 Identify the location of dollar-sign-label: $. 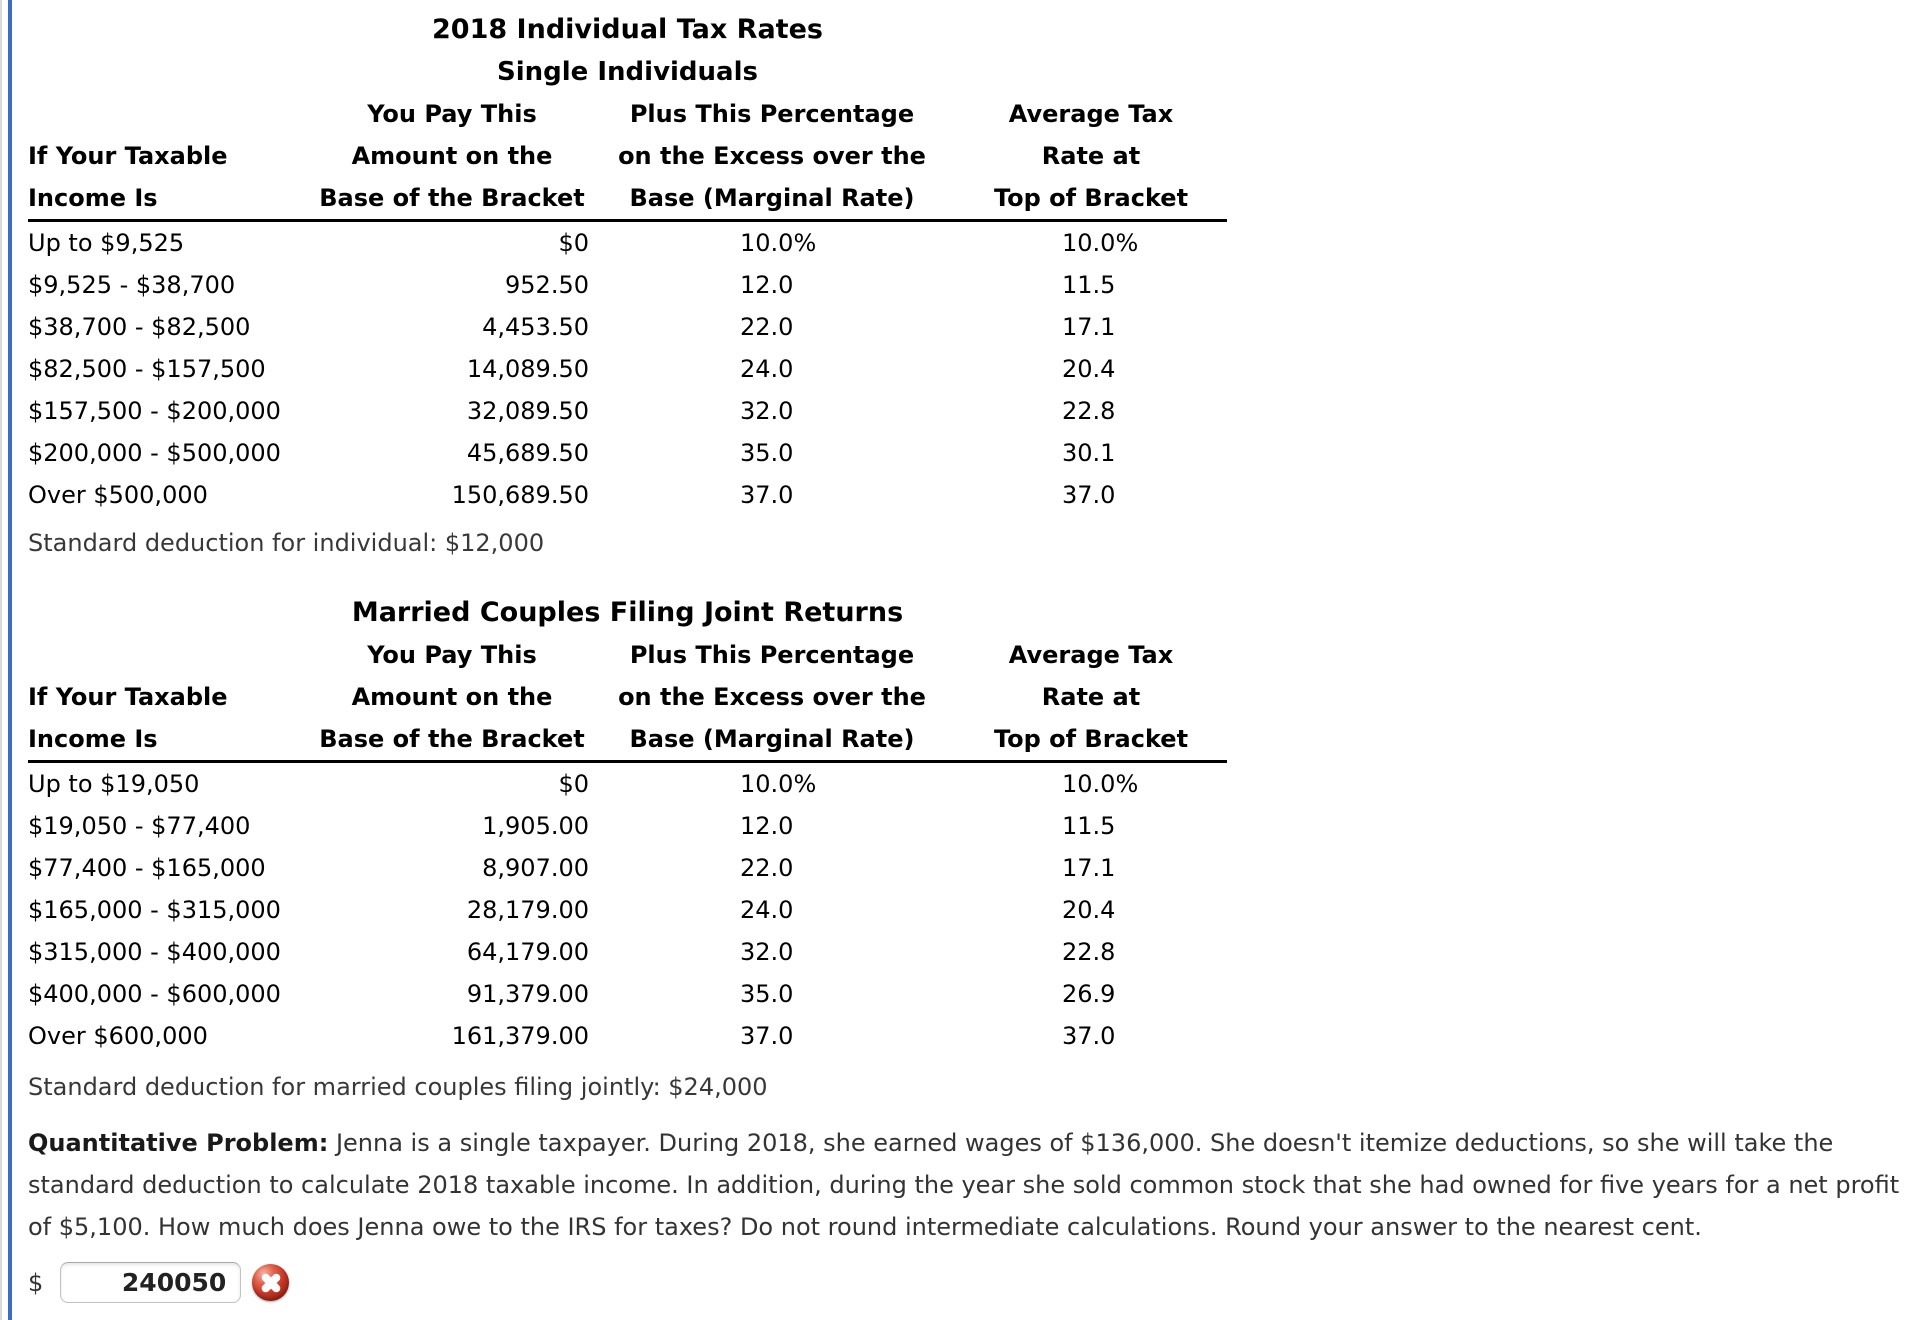
(36, 1282).